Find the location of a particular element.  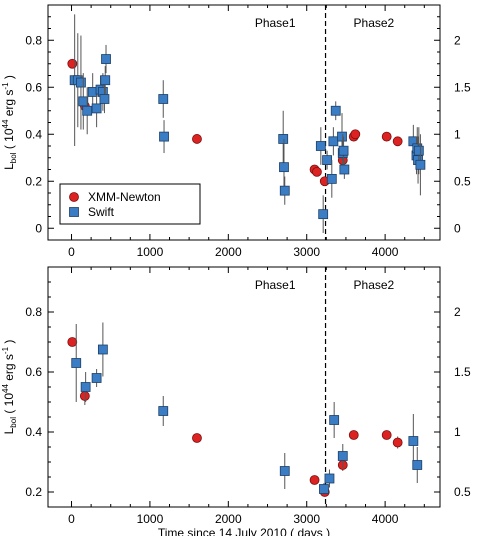

y2-tick-label: 0 is located at coordinates (457, 228).